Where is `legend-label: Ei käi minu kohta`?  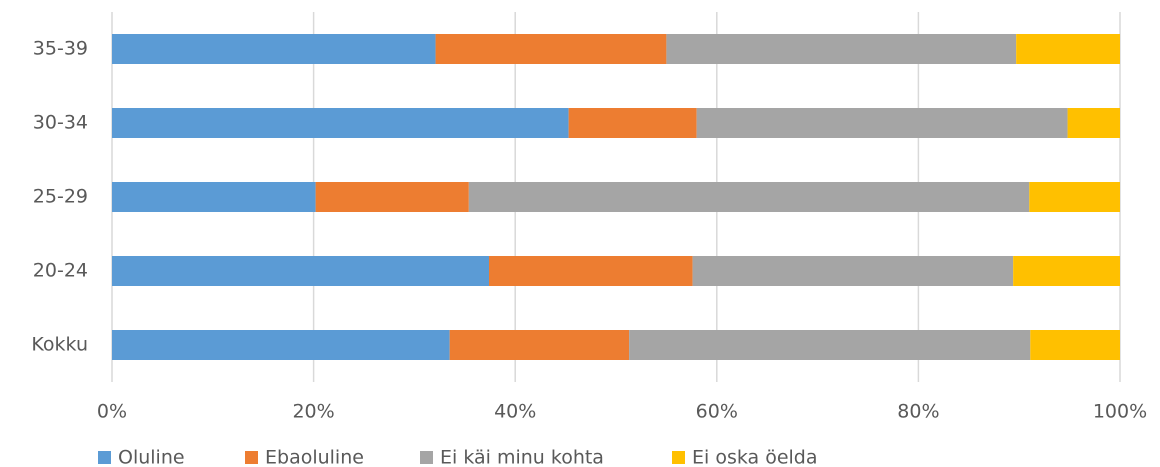
legend-label: Ei käi minu kohta is located at coordinates (522, 457).